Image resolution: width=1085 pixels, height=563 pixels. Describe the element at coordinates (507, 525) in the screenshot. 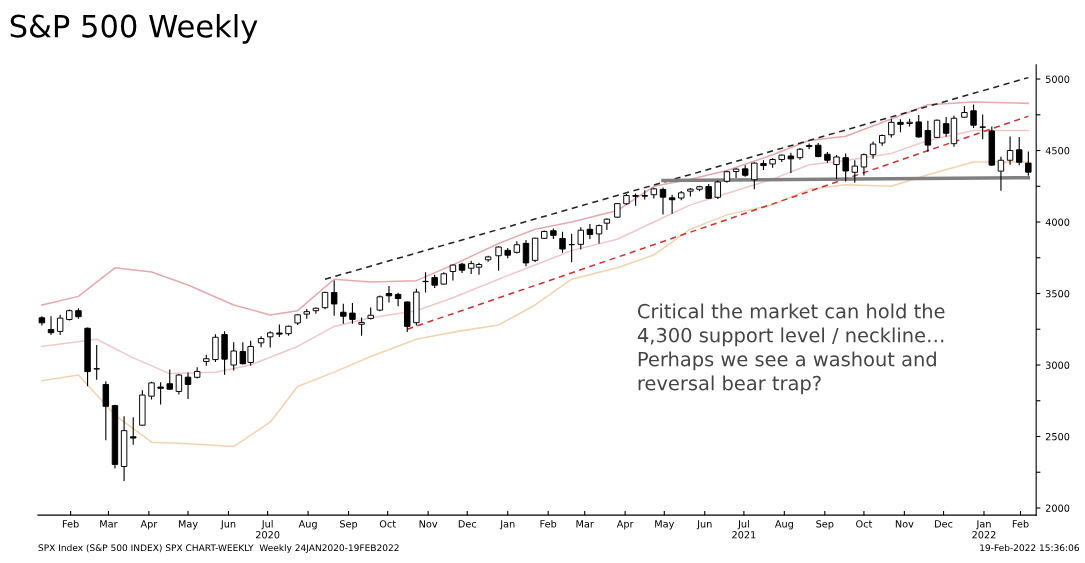

I see `x-tick-label: Jan` at that location.